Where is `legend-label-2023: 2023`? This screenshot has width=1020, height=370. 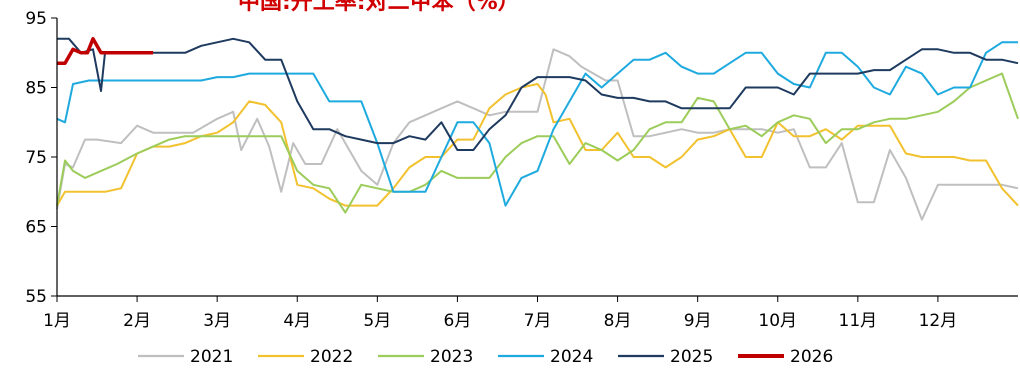
legend-label-2023: 2023 is located at coordinates (451, 357).